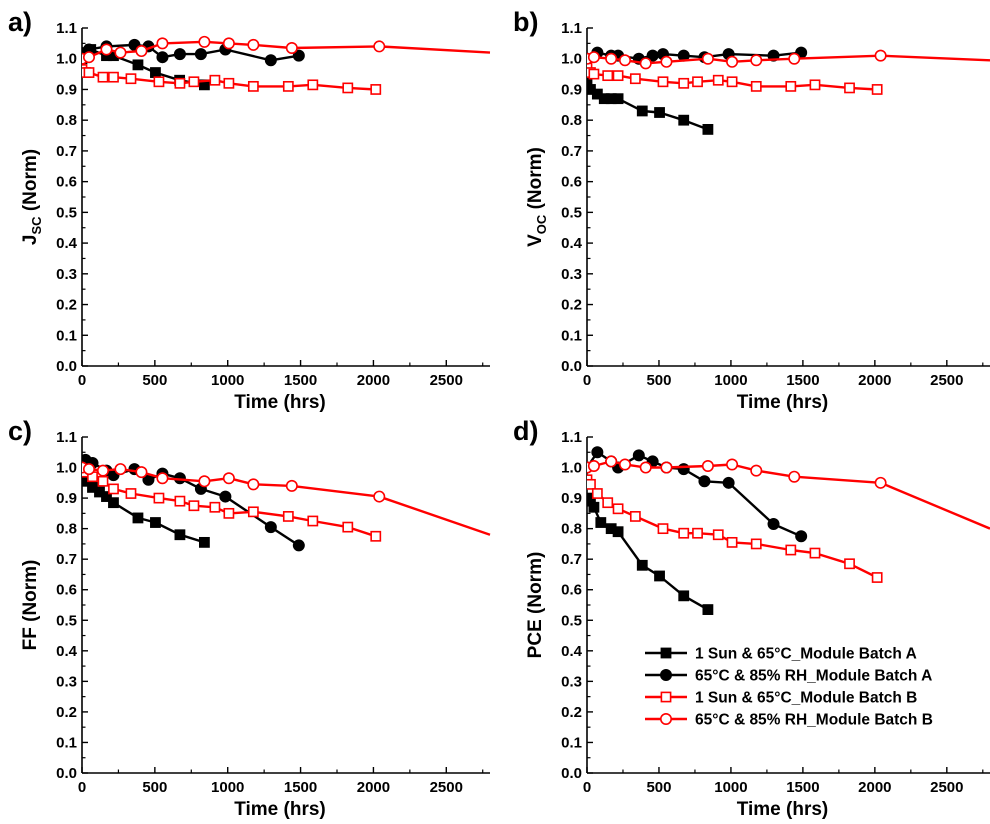  I want to click on y-tick-label: 0.3, so click(66, 274).